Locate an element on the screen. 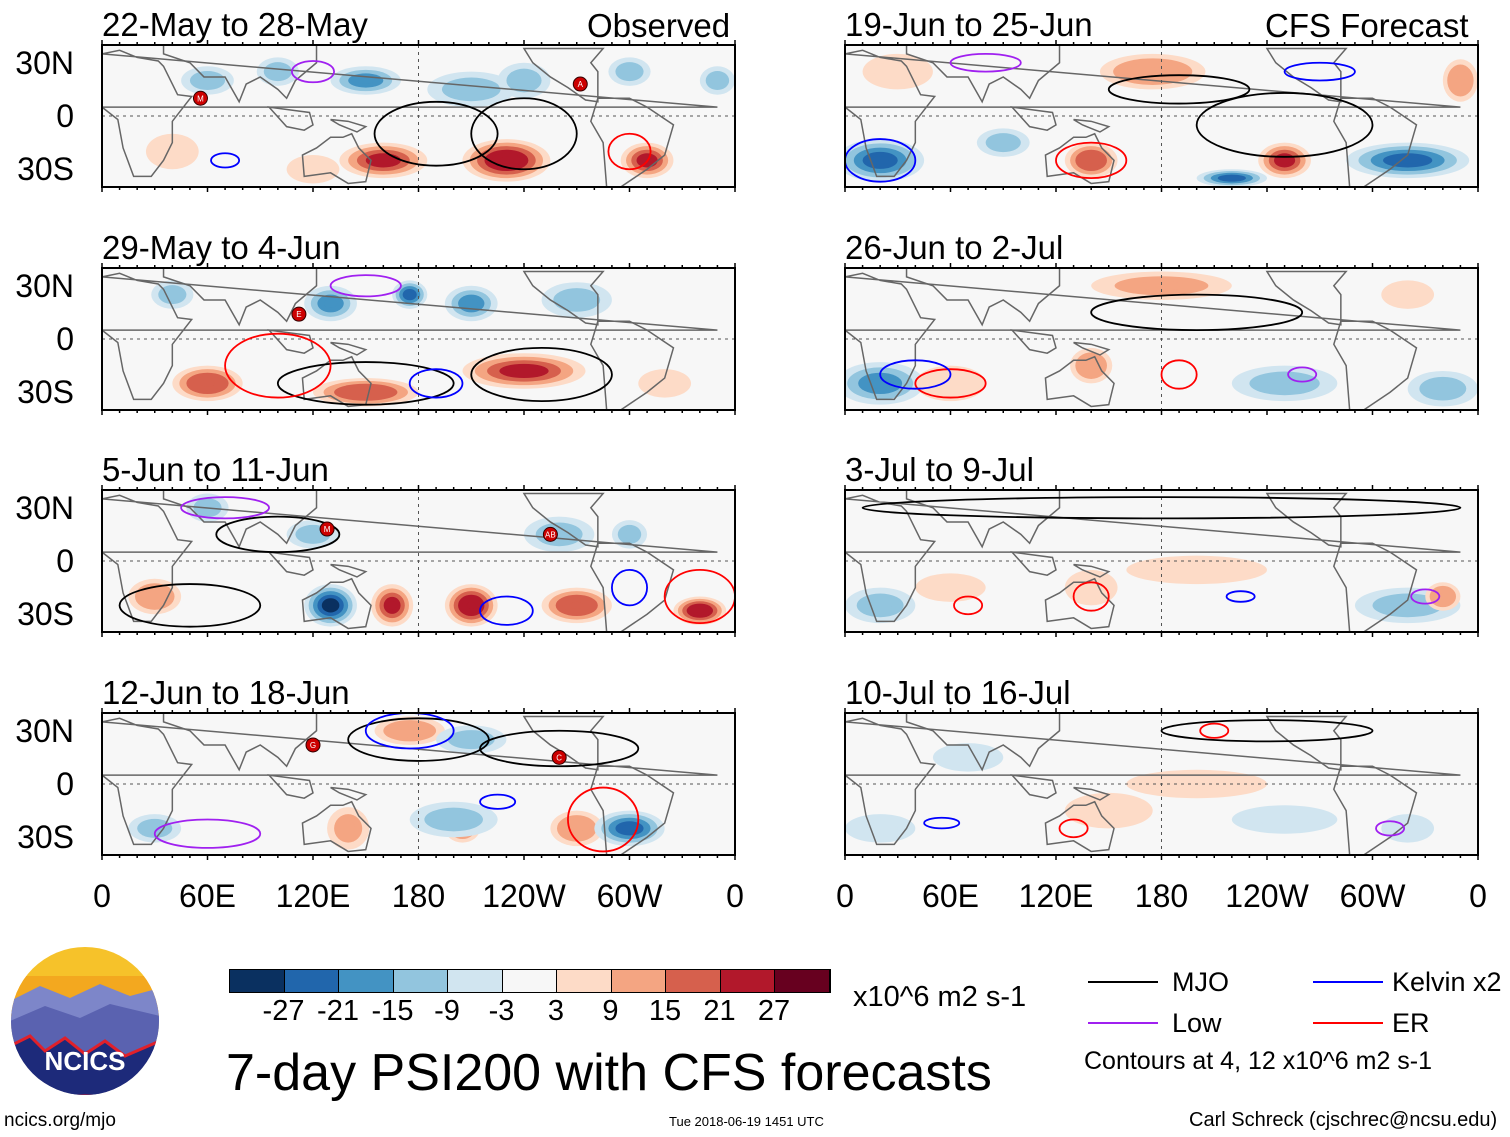  colorbar-units: x10^6 m2 s-1 is located at coordinates (940, 997).